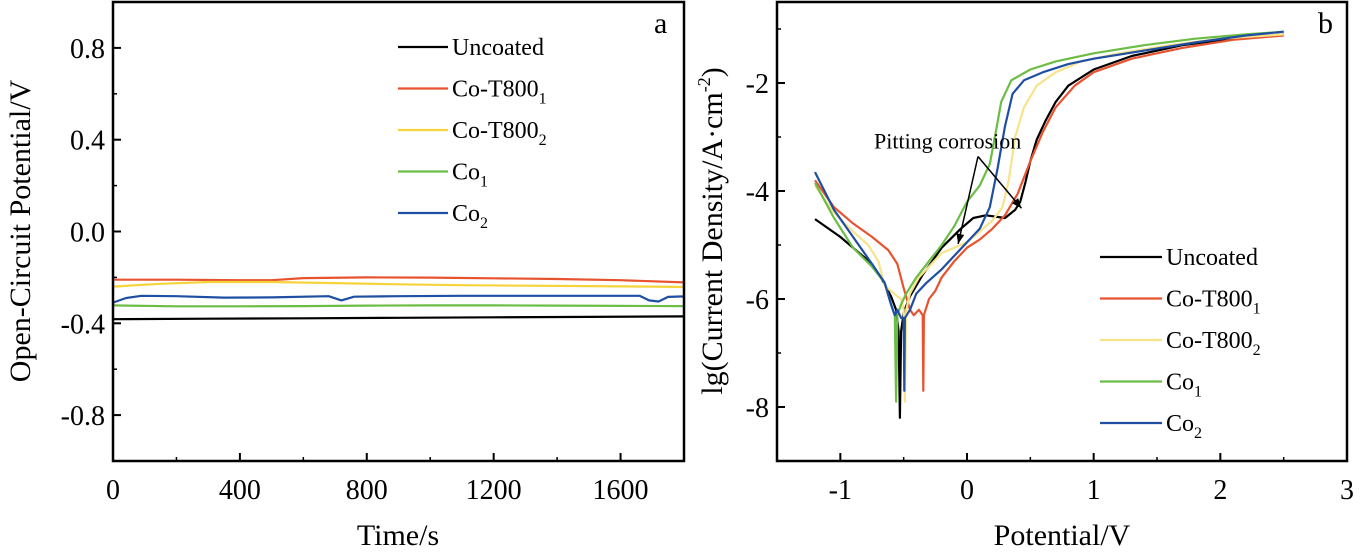 Image resolution: width=1361 pixels, height=556 pixels. What do you see at coordinates (660, 23) in the screenshot?
I see `panel-a-label: a` at bounding box center [660, 23].